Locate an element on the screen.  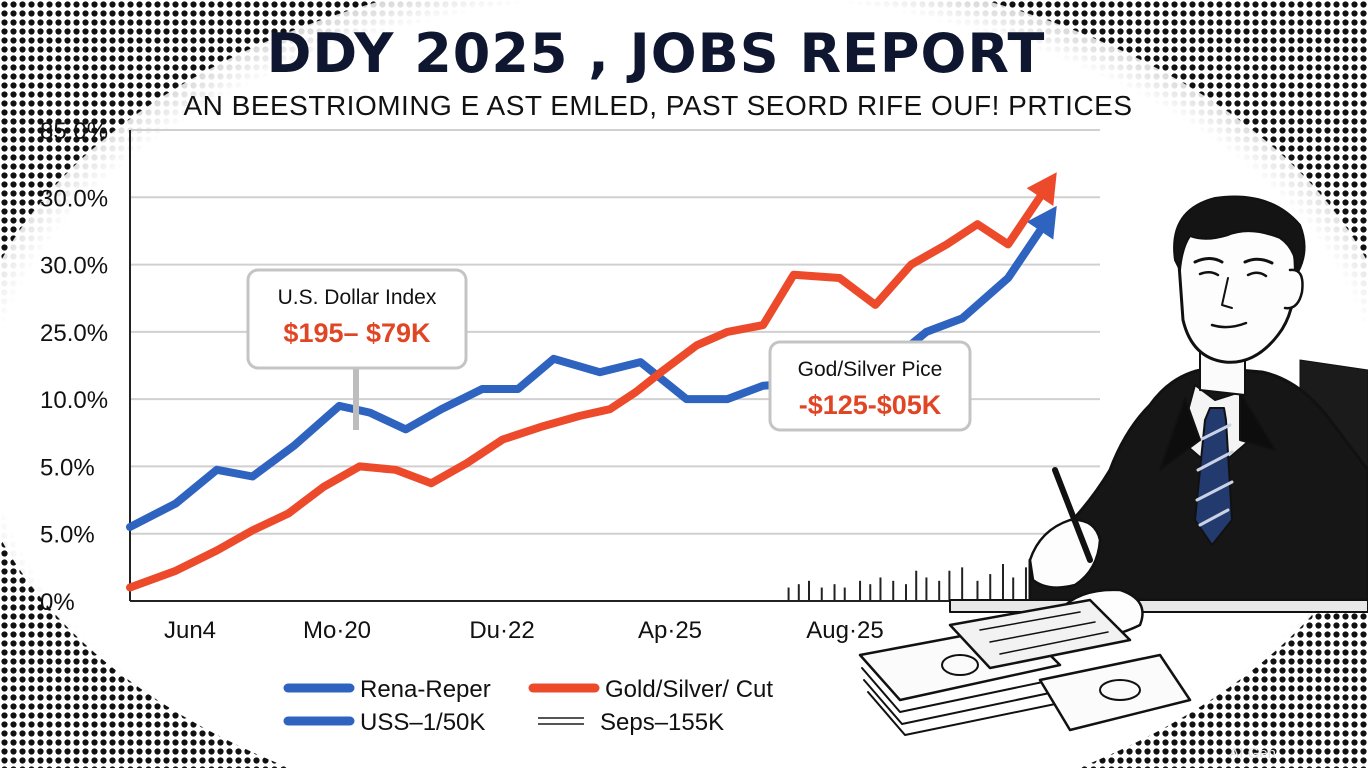
x-tick-label: Jun4 is located at coordinates (190, 630).